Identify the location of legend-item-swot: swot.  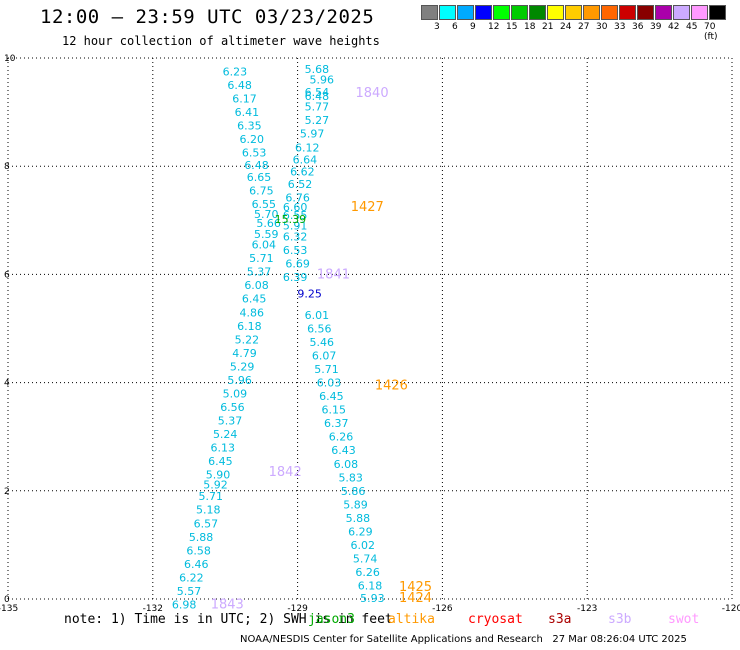
(684, 619).